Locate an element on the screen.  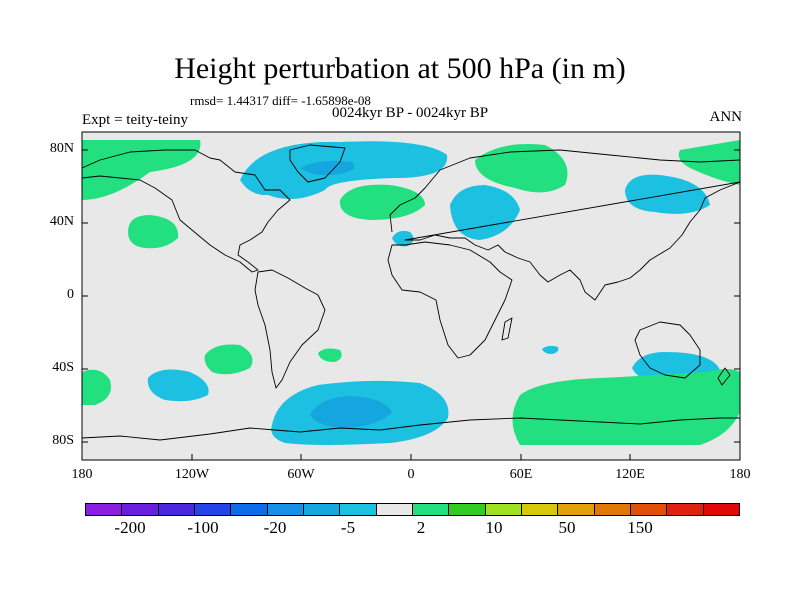
lat-label-80s: 80S is located at coordinates (63, 440).